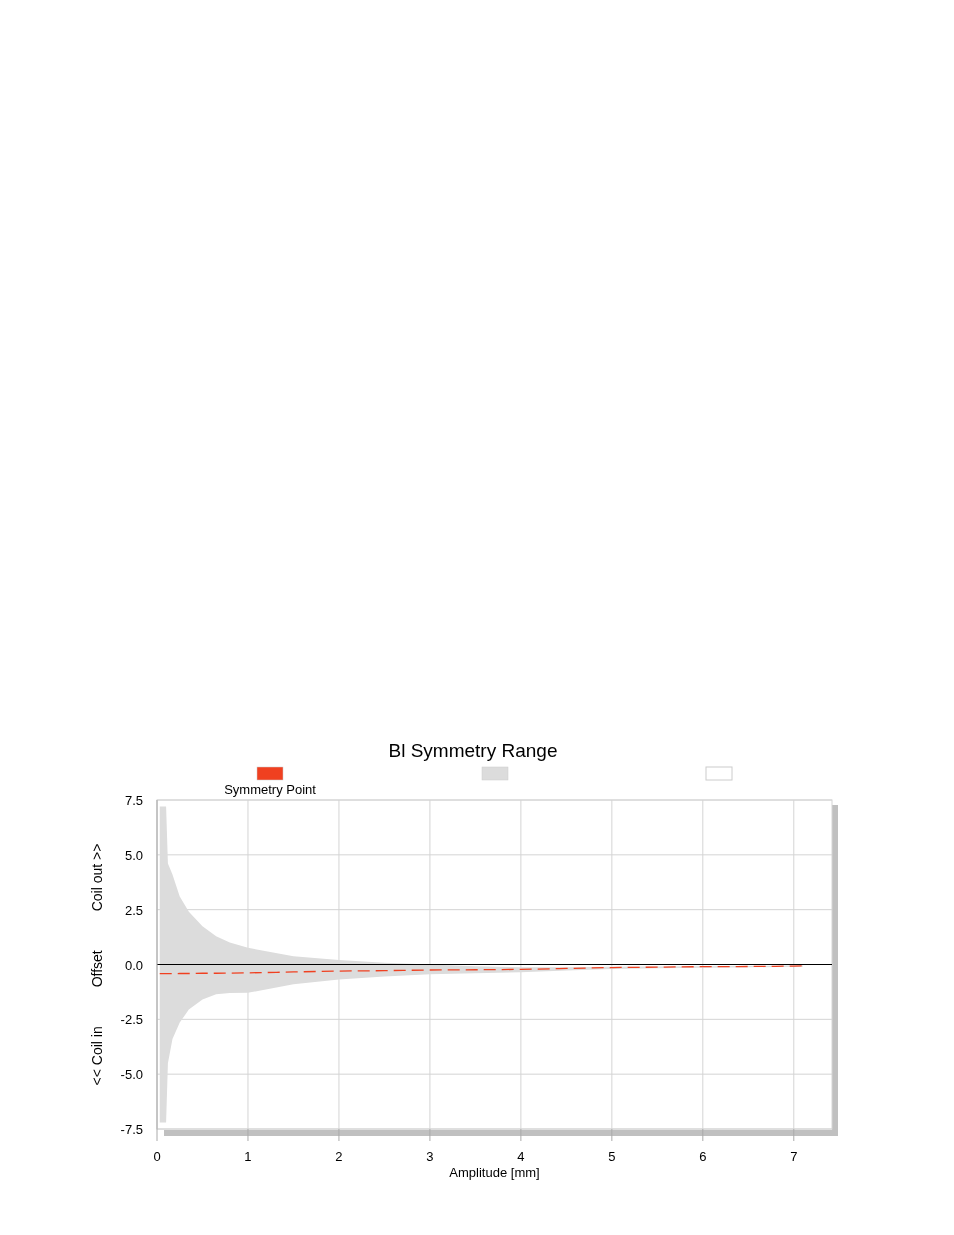 Image resolution: width=954 pixels, height=1235 pixels. What do you see at coordinates (339, 1156) in the screenshot?
I see `x-tick-label: 2` at bounding box center [339, 1156].